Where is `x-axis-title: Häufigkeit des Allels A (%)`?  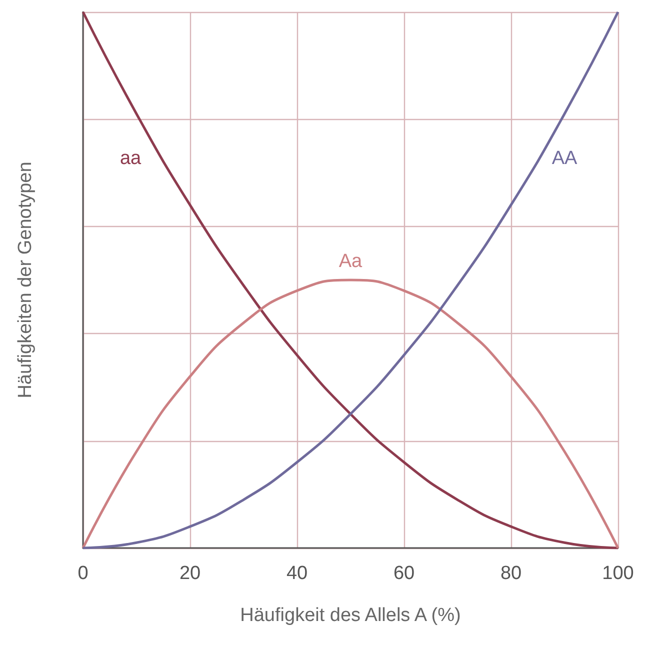 x-axis-title: Häufigkeit des Allels A (%) is located at coordinates (350, 615).